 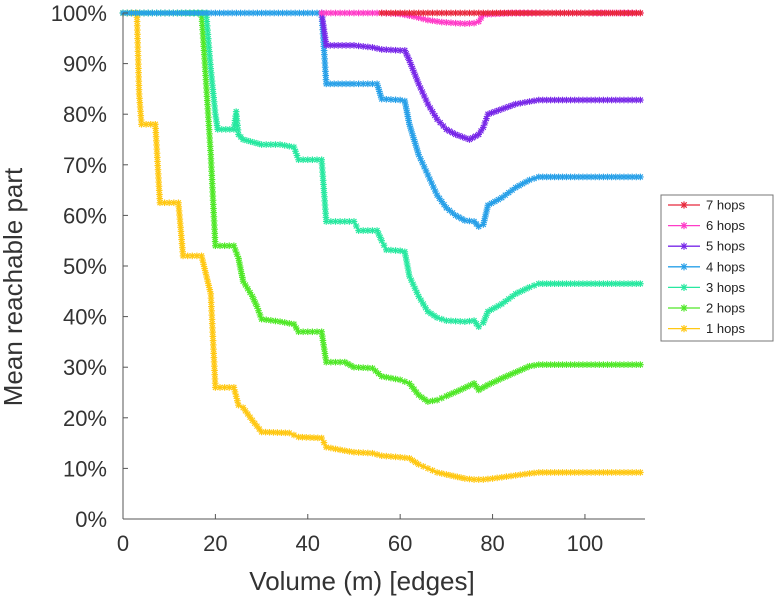 I want to click on legend-box, so click(x=717, y=268).